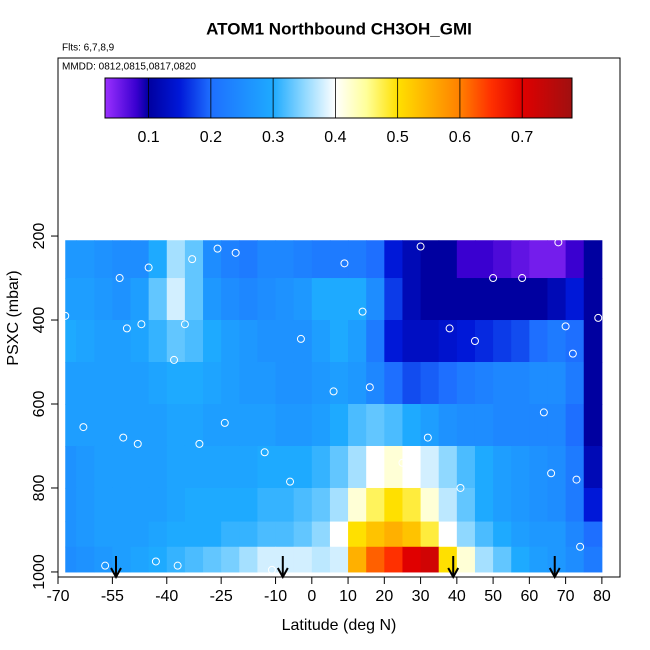  I want to click on x-tick-label: -25, so click(221, 596).